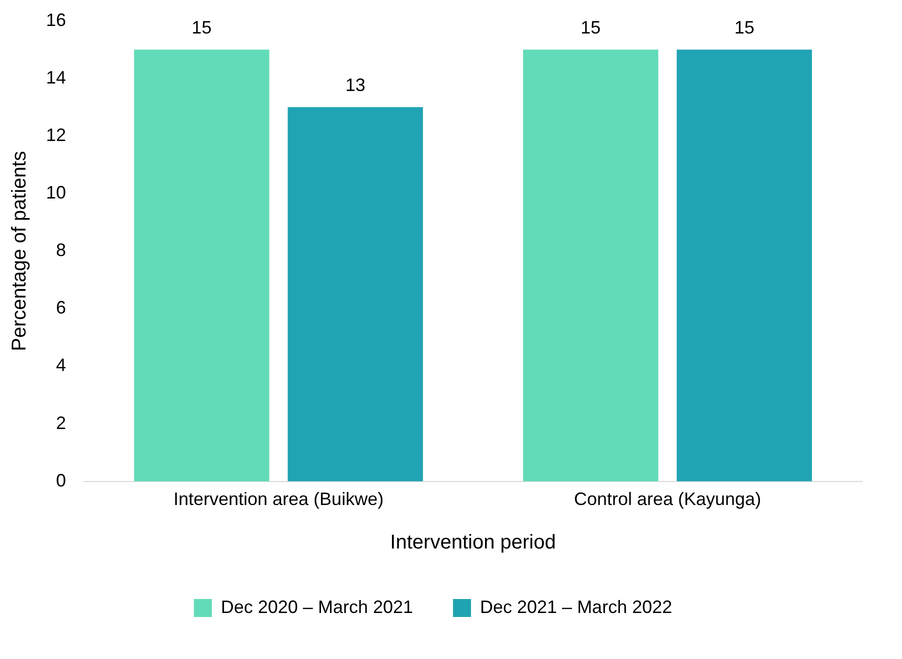  Describe the element at coordinates (61, 250) in the screenshot. I see `y-tick-label: 8` at that location.